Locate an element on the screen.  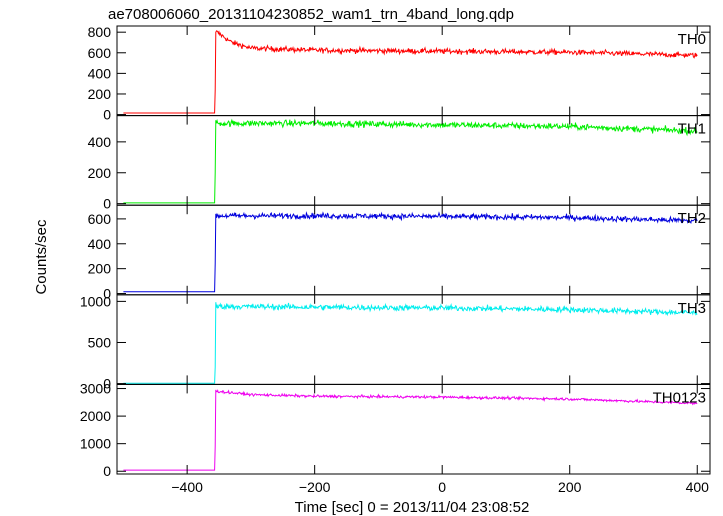
y-tick-label-th0: 400 is located at coordinates (100, 73).